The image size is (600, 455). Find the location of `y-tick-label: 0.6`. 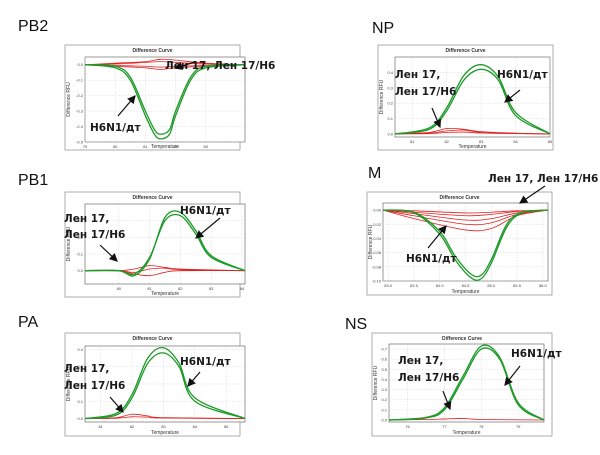

y-tick-label: 0.6 is located at coordinates (384, 359).